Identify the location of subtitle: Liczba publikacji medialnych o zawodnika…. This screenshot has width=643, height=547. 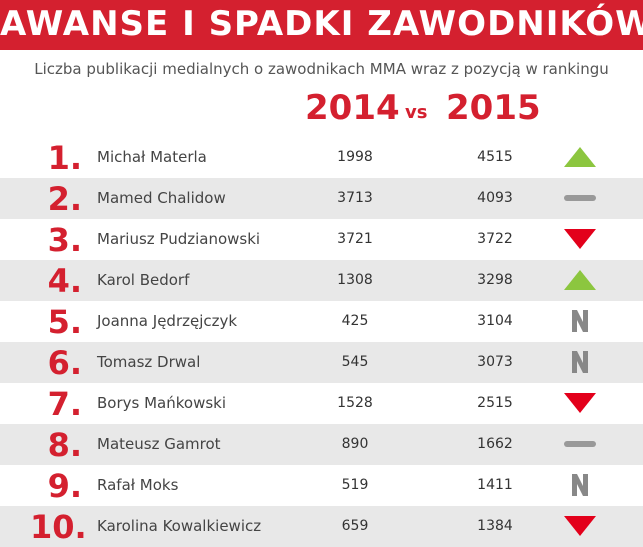
(321, 69).